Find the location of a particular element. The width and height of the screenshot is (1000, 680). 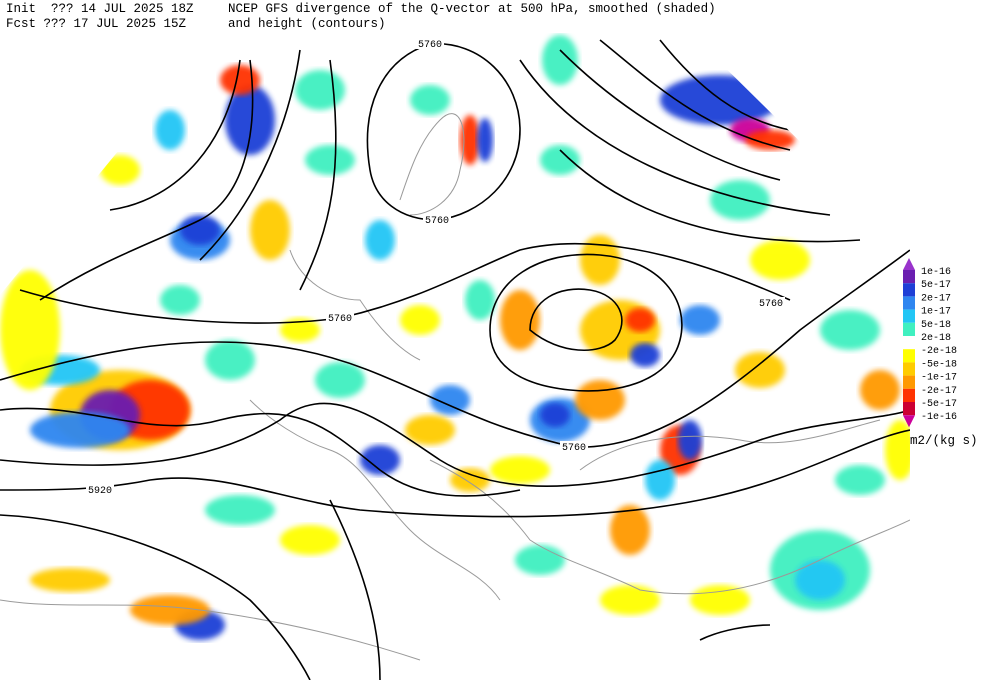

contour-label: 5920 is located at coordinates (100, 491).